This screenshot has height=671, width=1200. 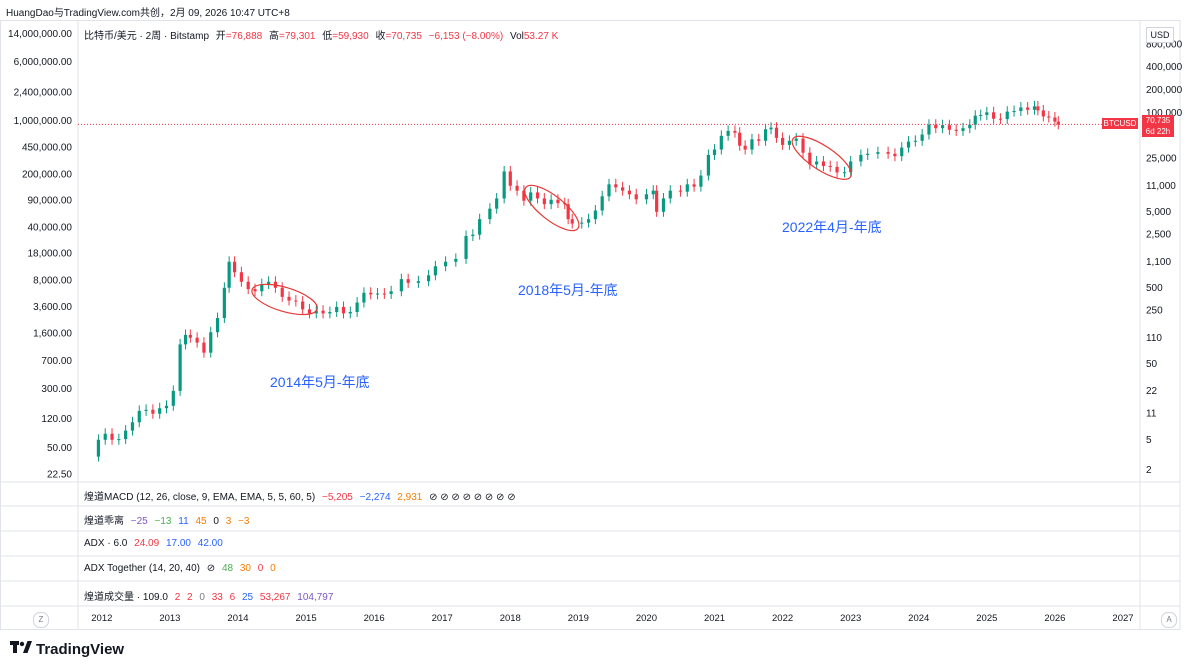 What do you see at coordinates (273, 568) in the screenshot?
I see `adx-together-v5: 0` at bounding box center [273, 568].